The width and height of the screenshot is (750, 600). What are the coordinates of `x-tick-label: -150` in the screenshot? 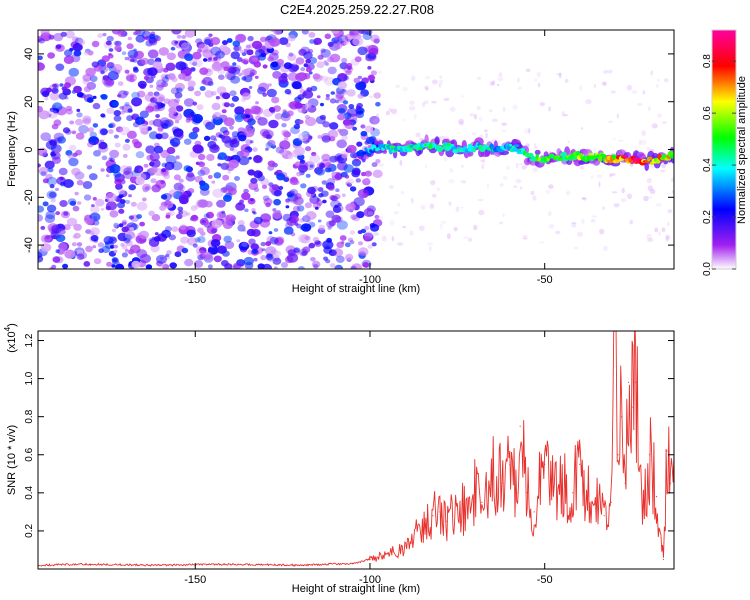 It's located at (195, 280).